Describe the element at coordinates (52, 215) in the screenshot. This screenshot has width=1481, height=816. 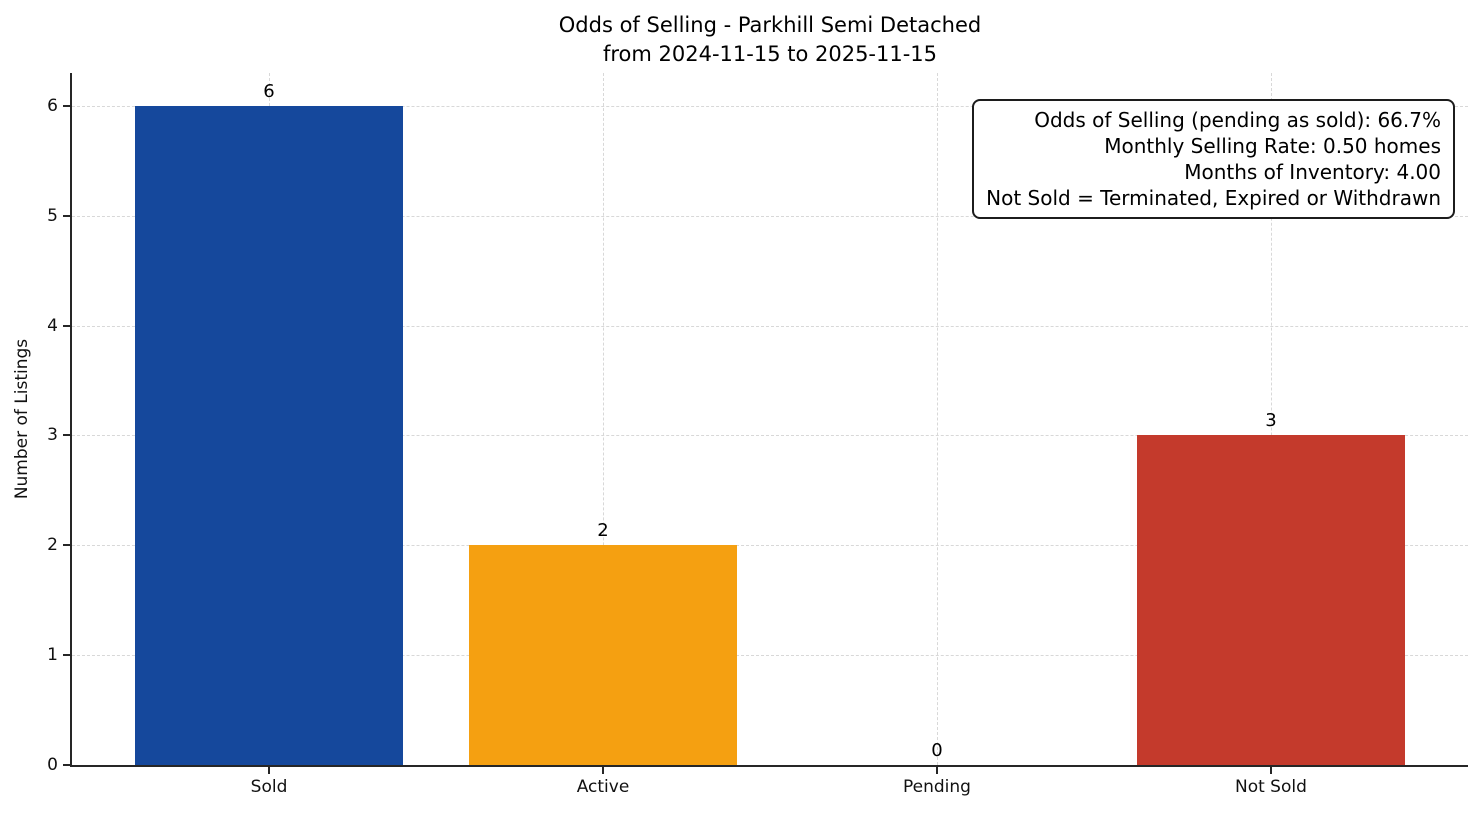
I see `y-tick-label: 5` at that location.